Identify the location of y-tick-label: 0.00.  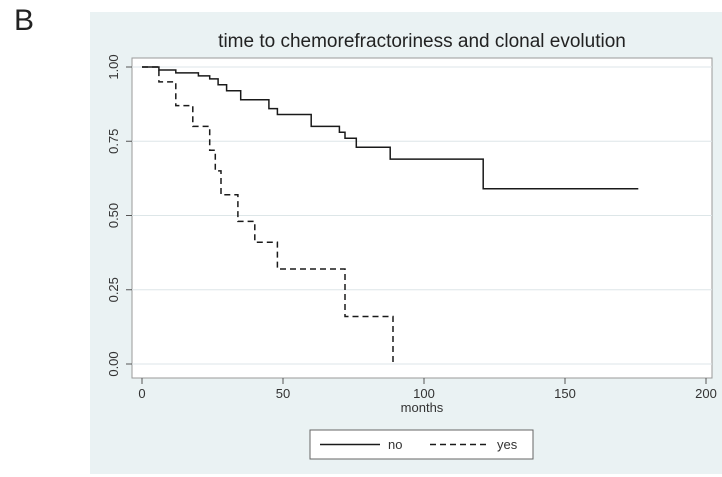
(113, 363).